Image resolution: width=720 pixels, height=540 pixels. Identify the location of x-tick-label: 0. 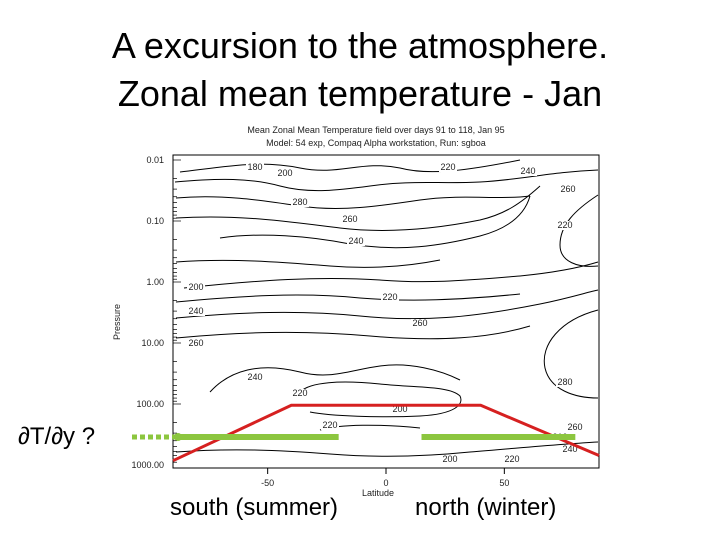
(385, 483).